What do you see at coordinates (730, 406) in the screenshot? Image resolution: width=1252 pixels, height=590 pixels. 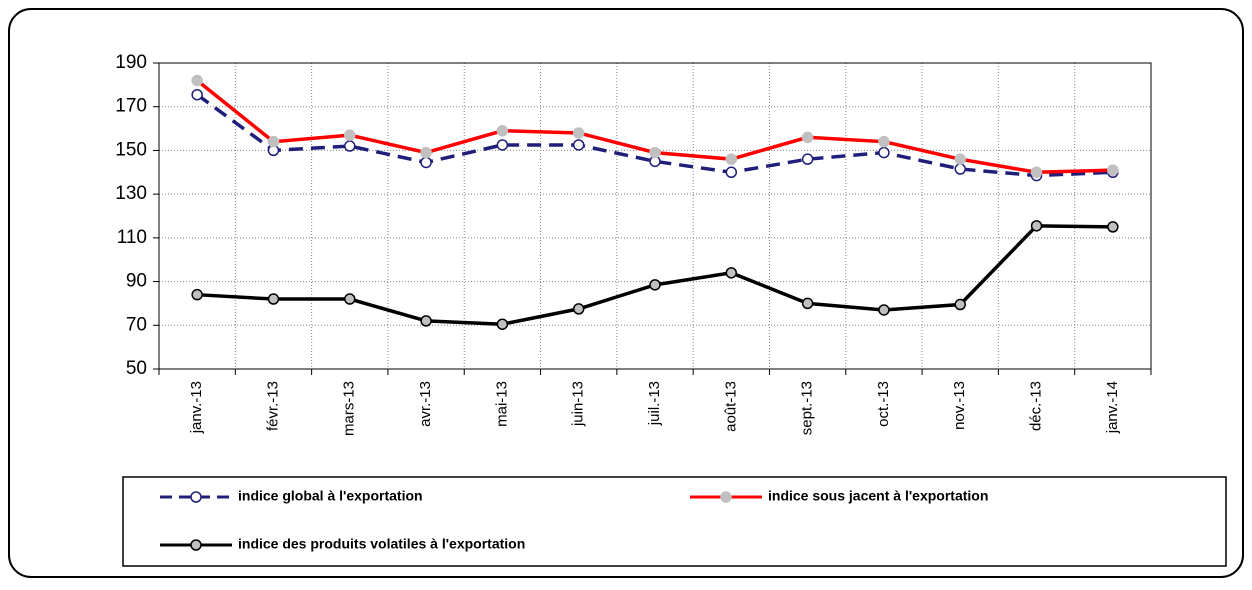 I see `x-tick-label: août-13` at bounding box center [730, 406].